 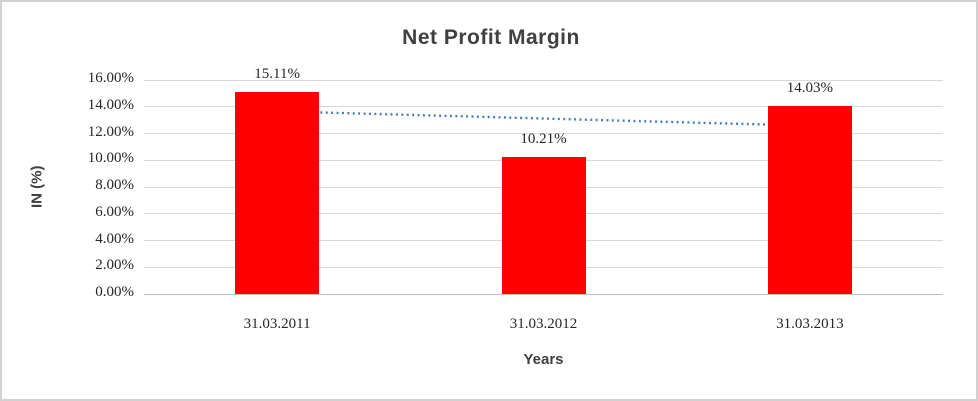 I want to click on x-axis-tick-label: 31.03.2011, so click(x=277, y=324).